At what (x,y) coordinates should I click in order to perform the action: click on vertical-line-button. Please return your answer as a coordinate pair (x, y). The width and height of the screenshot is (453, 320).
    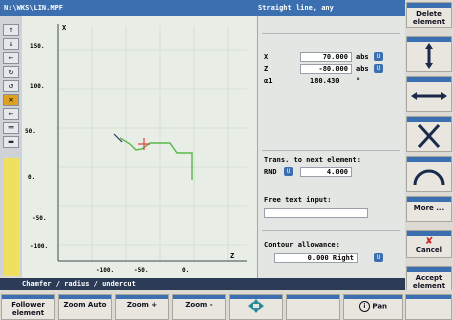
    Looking at the image, I should click on (429, 54).